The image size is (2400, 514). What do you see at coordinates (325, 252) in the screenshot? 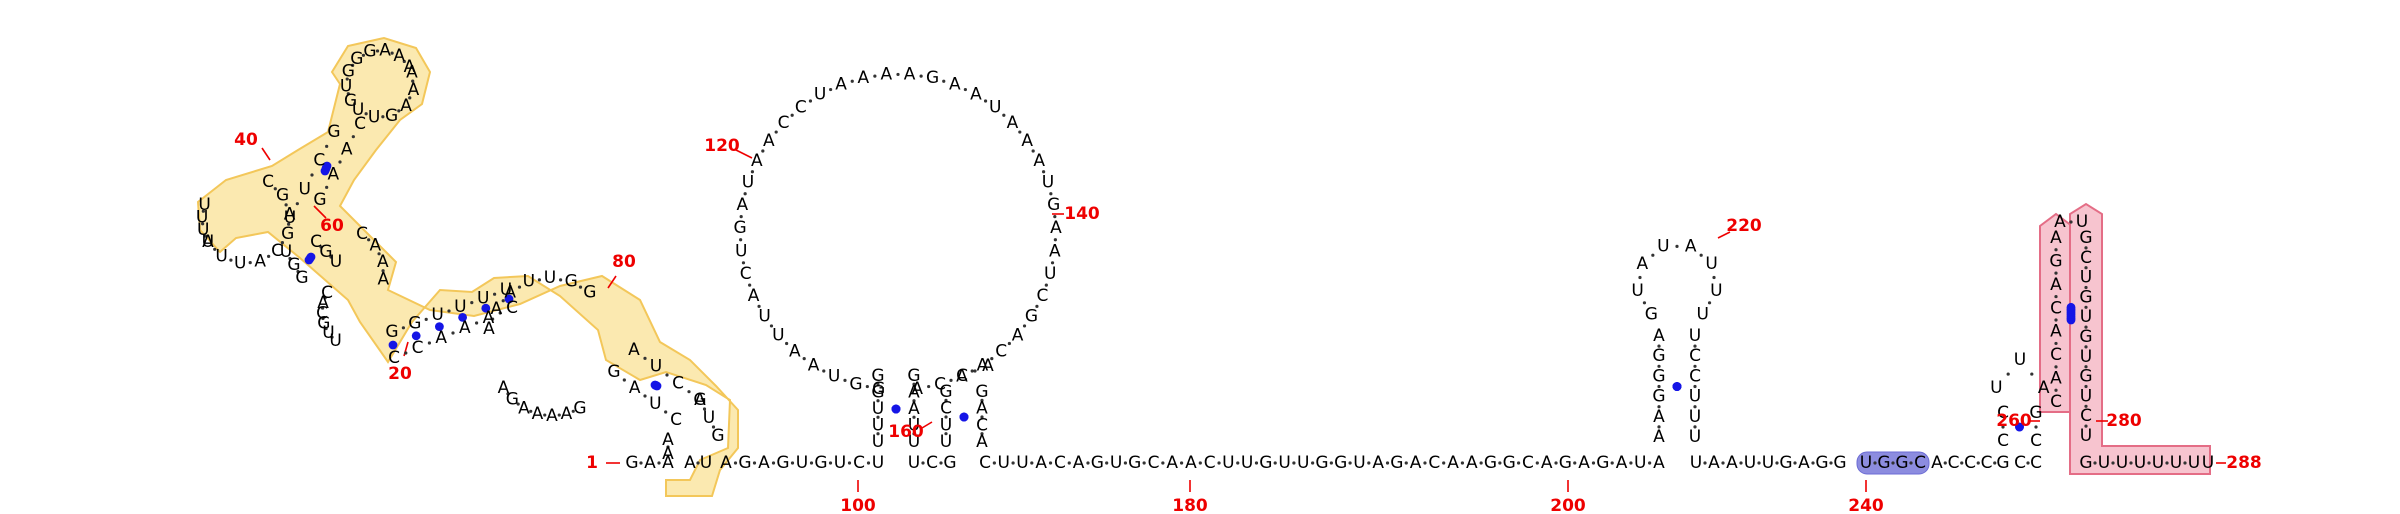
I see `helix-2-right-nt: G` at bounding box center [325, 252].